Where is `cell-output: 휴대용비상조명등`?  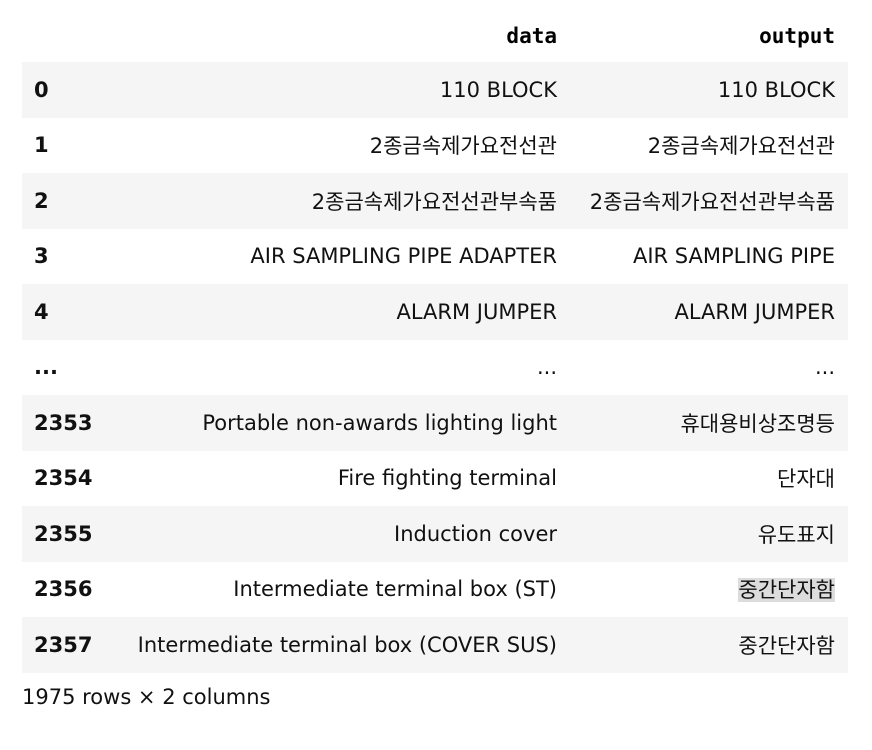 cell-output: 휴대용비상조명등 is located at coordinates (709, 423).